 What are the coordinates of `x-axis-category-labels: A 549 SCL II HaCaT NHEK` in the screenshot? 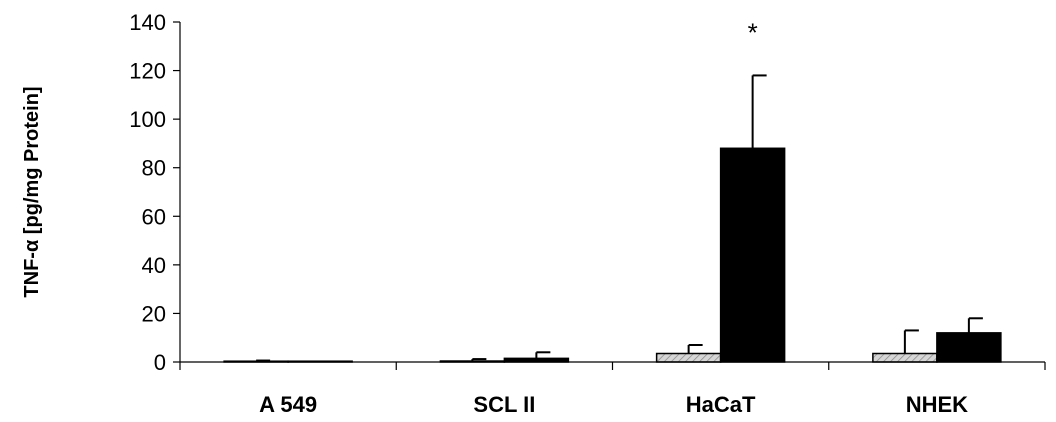 It's located at (613, 404).